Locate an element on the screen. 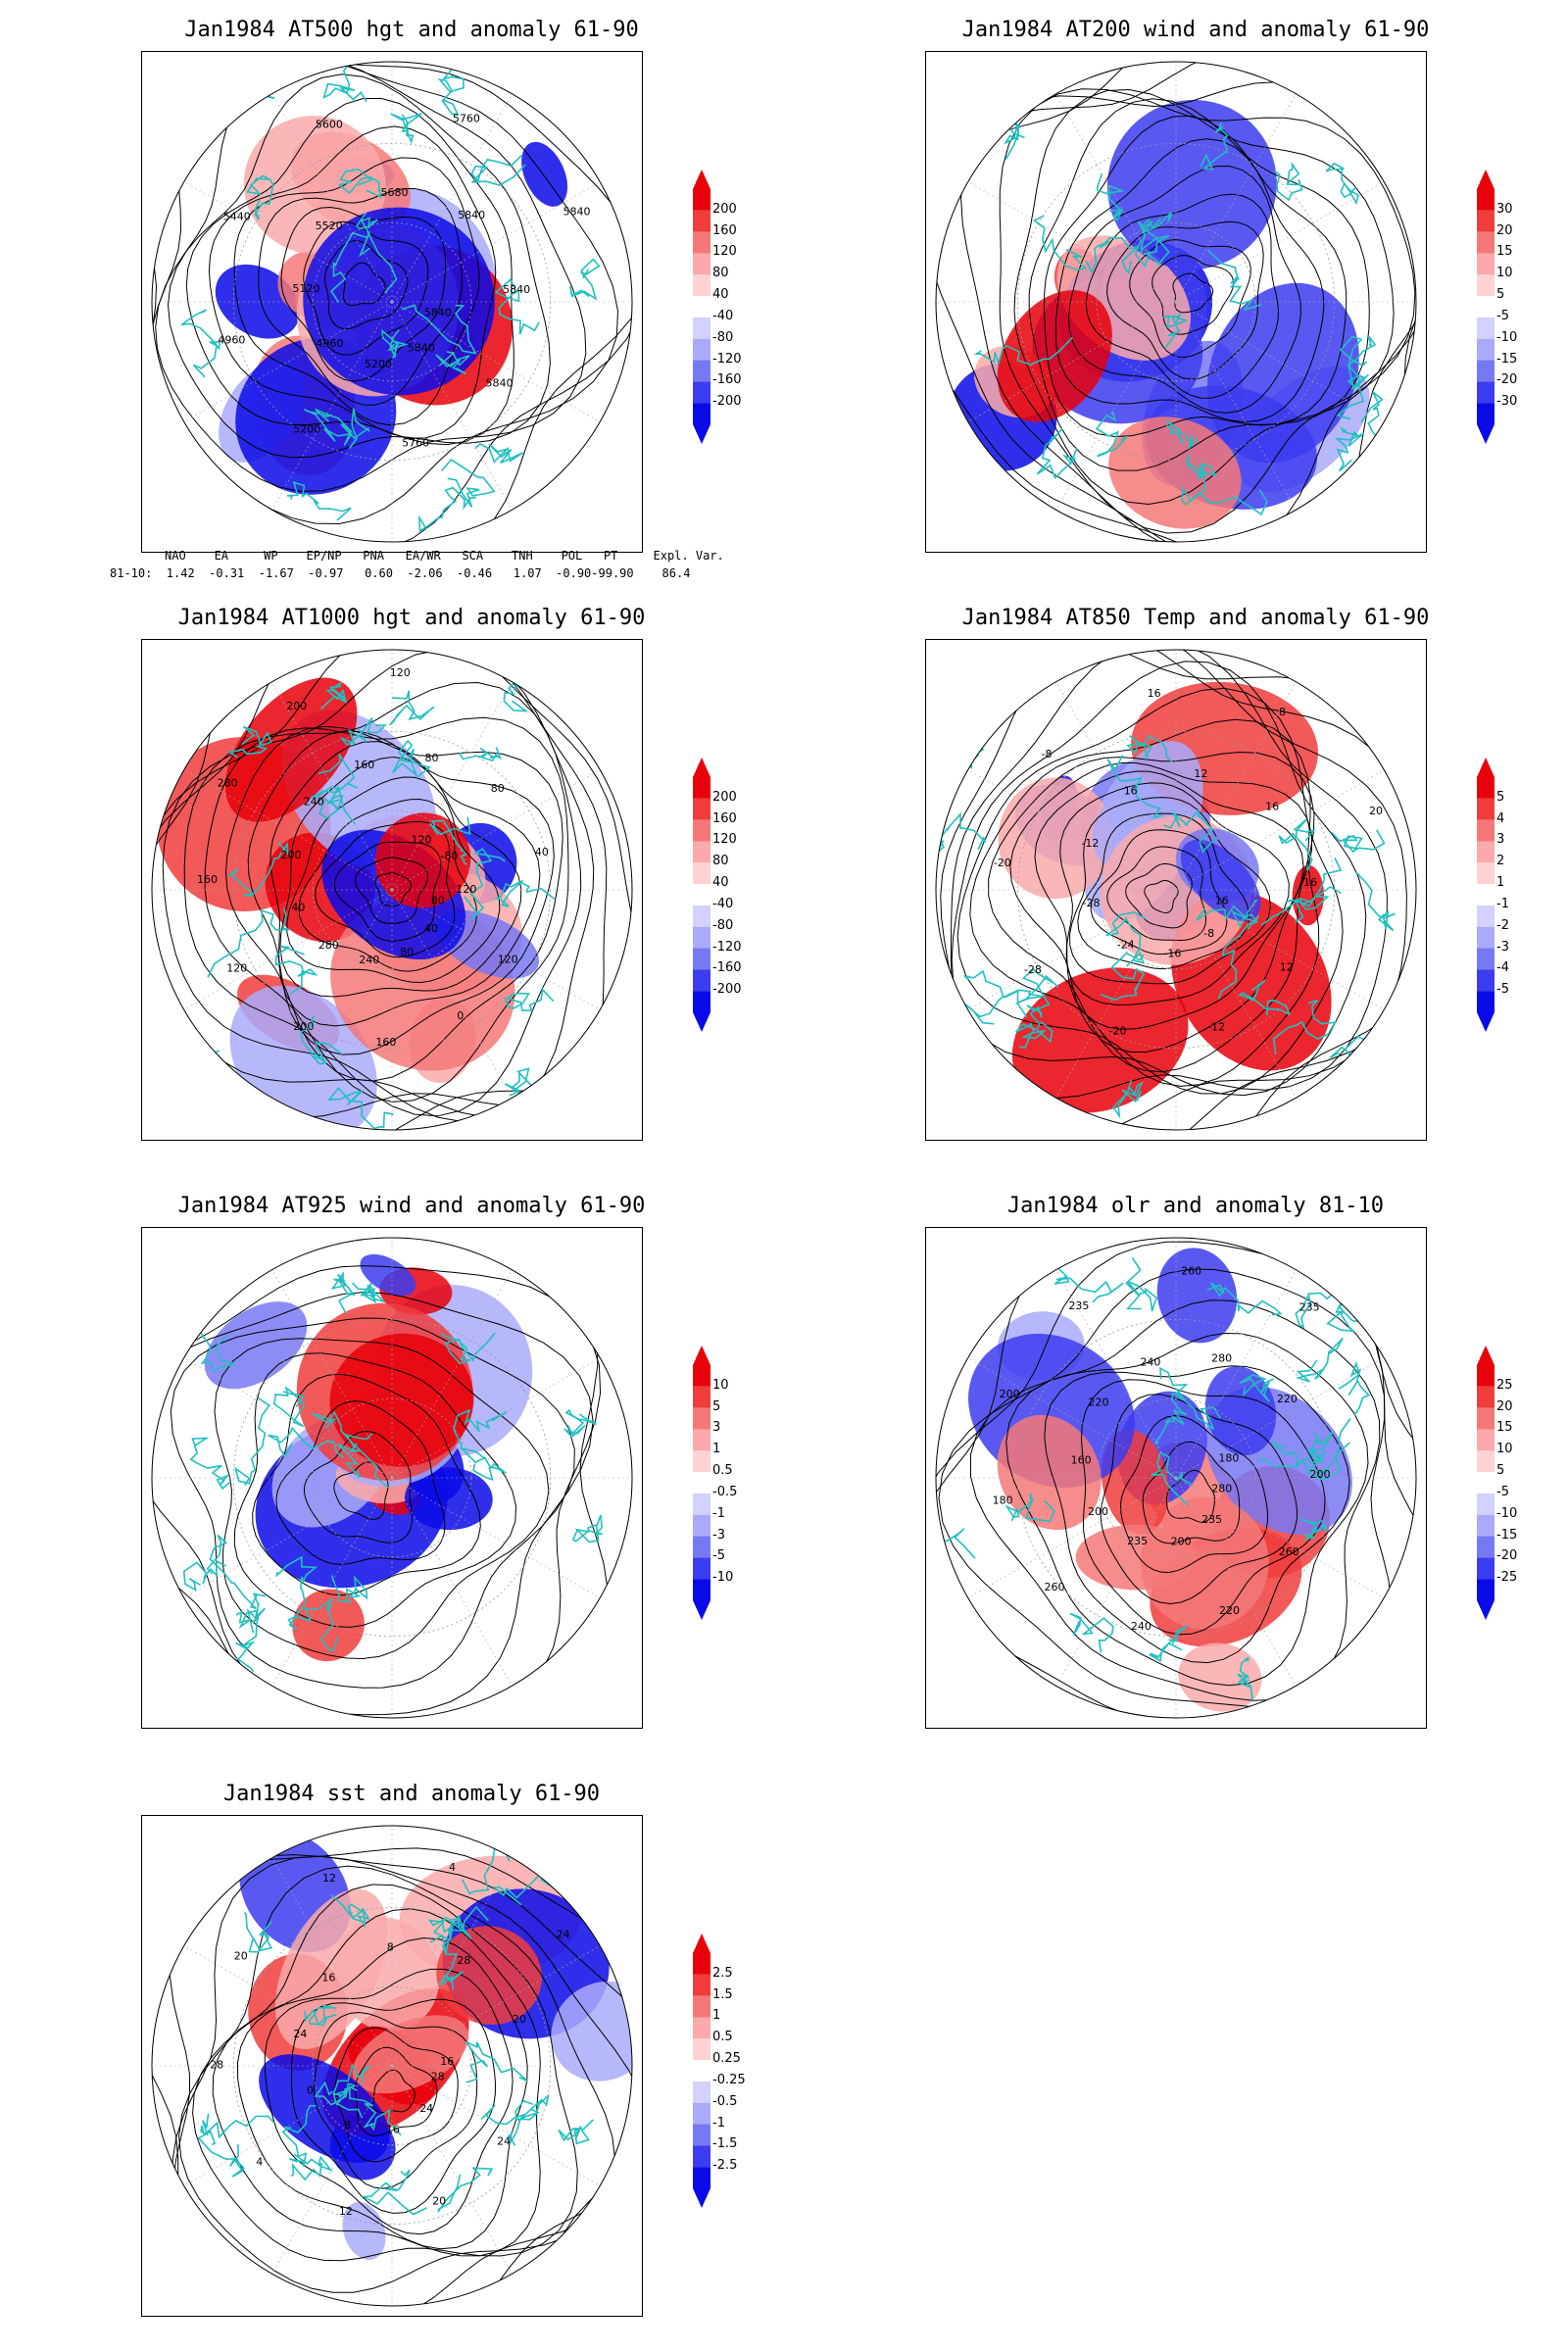 This screenshot has height=2352, width=1568. contour-label: 120 is located at coordinates (508, 959).